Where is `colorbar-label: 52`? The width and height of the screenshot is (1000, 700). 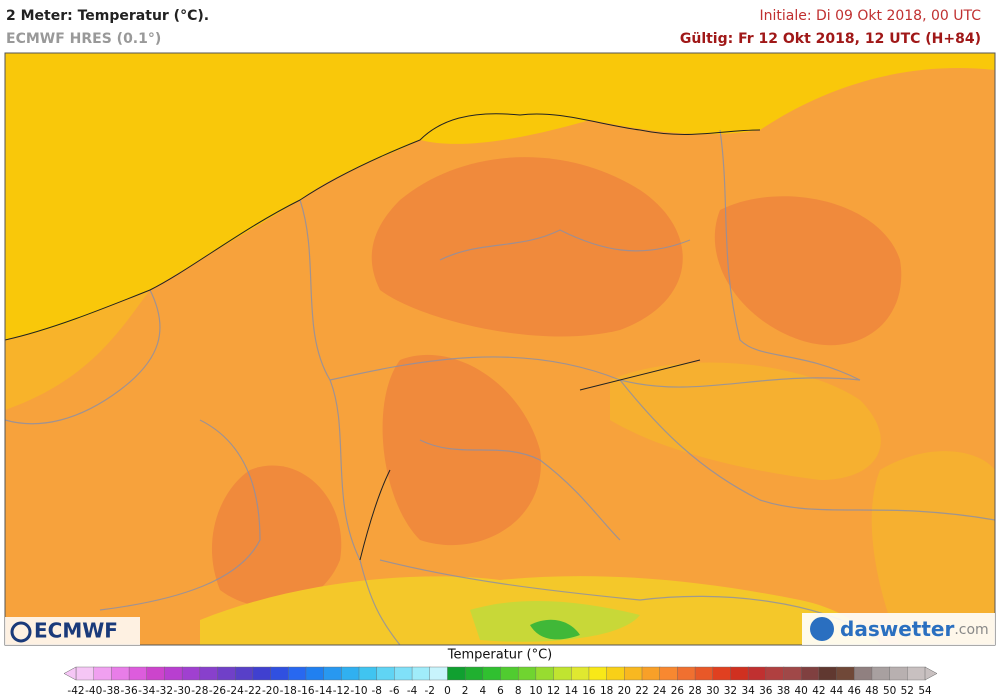
colorbar-label: 52 is located at coordinates (907, 691).